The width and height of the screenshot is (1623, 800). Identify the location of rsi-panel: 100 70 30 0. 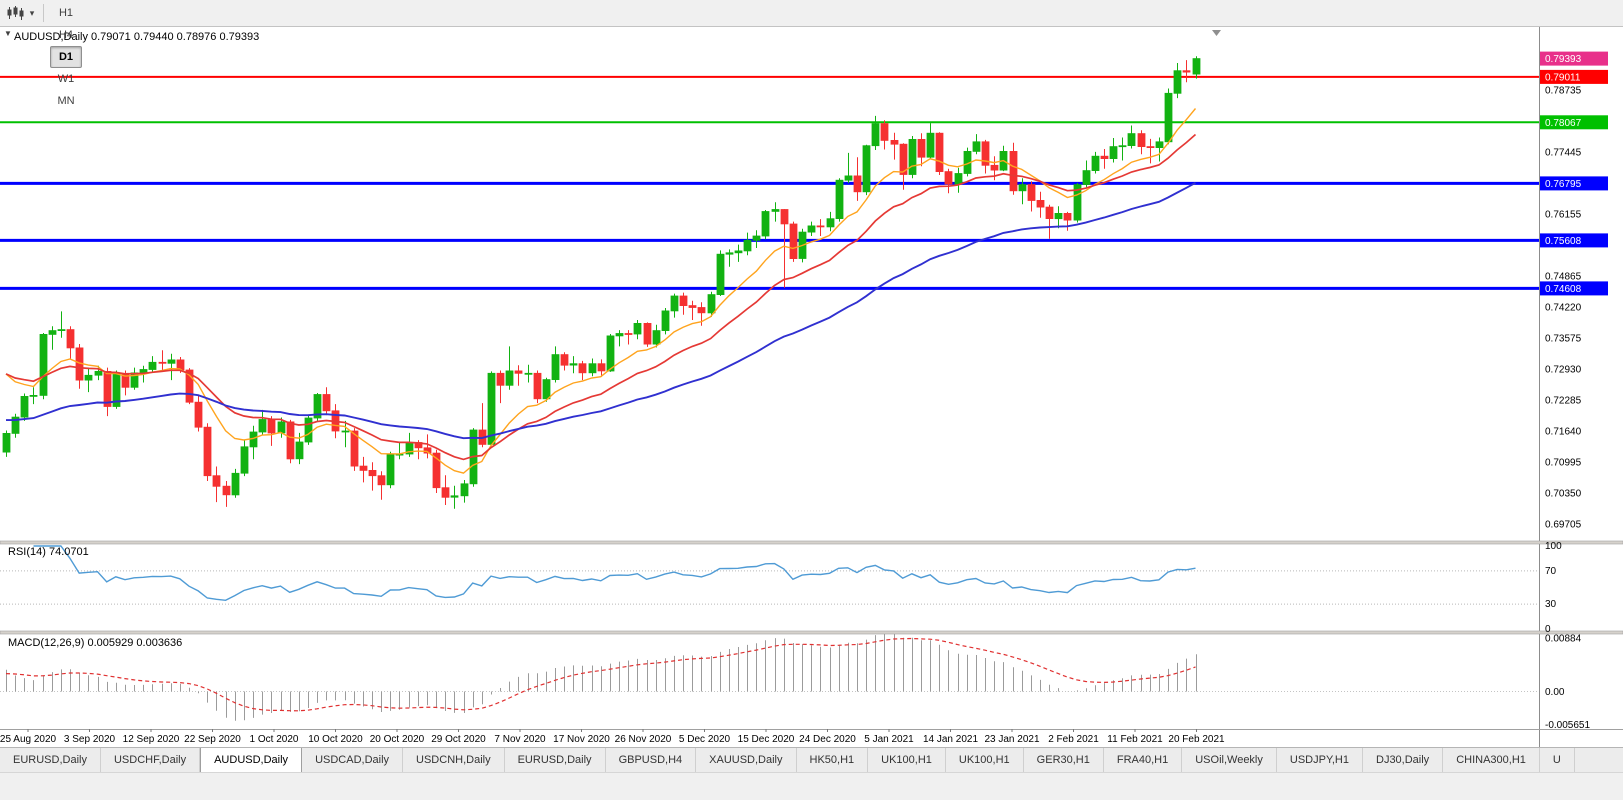
(781, 588).